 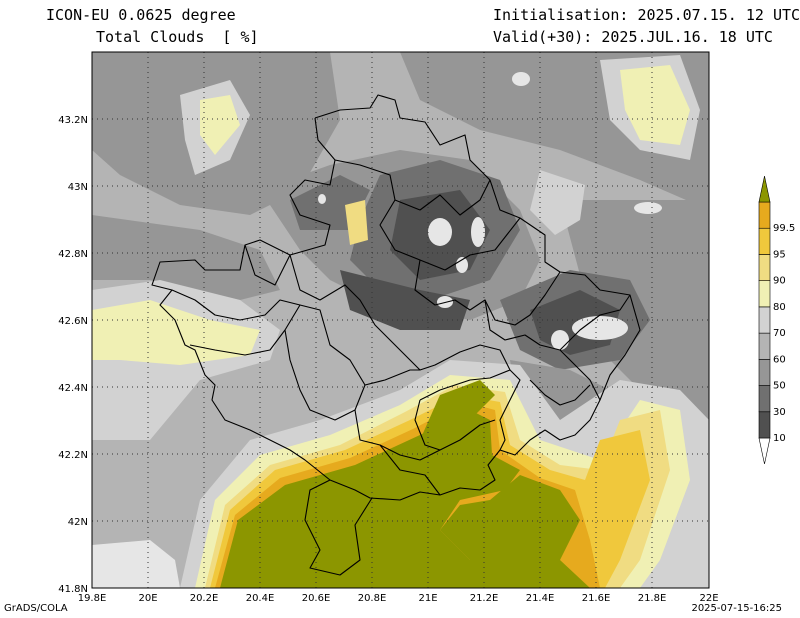 What do you see at coordinates (78, 187) in the screenshot?
I see `lat-tick: 43N` at bounding box center [78, 187].